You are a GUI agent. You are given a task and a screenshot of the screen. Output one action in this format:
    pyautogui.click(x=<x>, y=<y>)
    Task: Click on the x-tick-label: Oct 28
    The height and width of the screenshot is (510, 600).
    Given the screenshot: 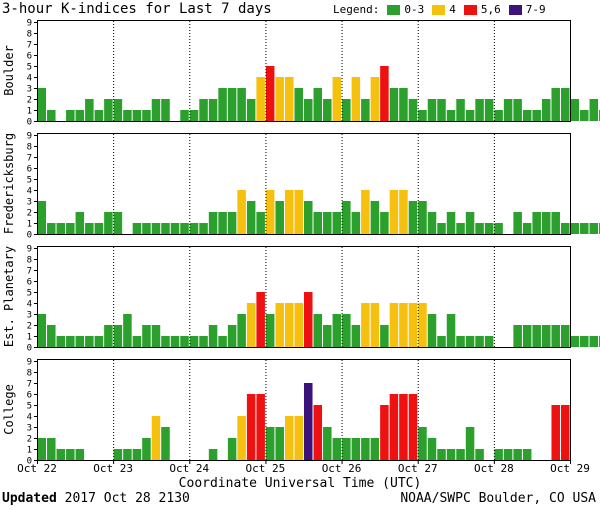 What is the action you would take?
    pyautogui.click(x=494, y=468)
    